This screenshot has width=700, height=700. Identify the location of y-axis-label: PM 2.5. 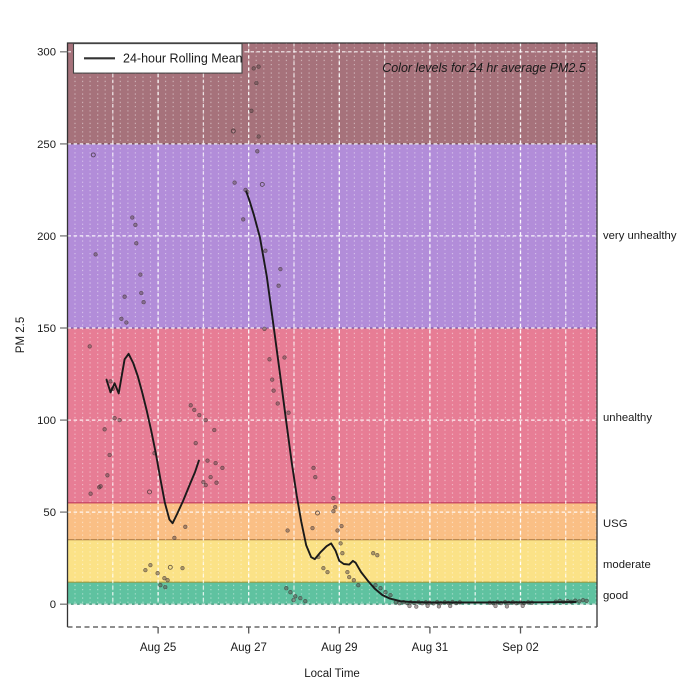
(21, 335).